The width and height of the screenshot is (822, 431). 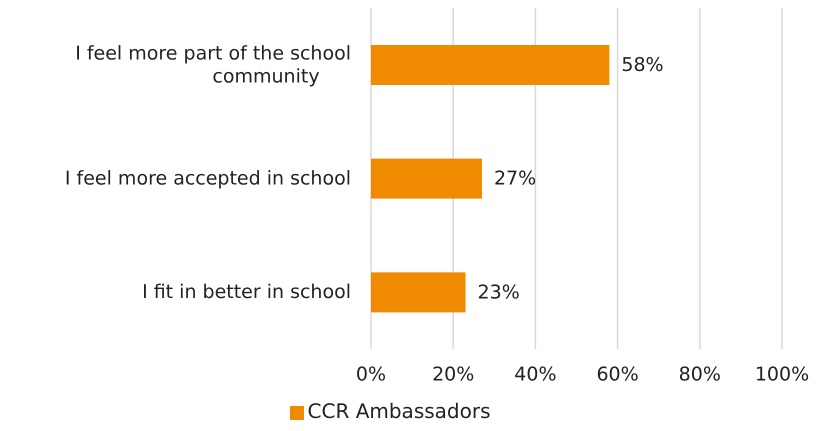 What do you see at coordinates (782, 374) in the screenshot?
I see `x-tick-label: 100%` at bounding box center [782, 374].